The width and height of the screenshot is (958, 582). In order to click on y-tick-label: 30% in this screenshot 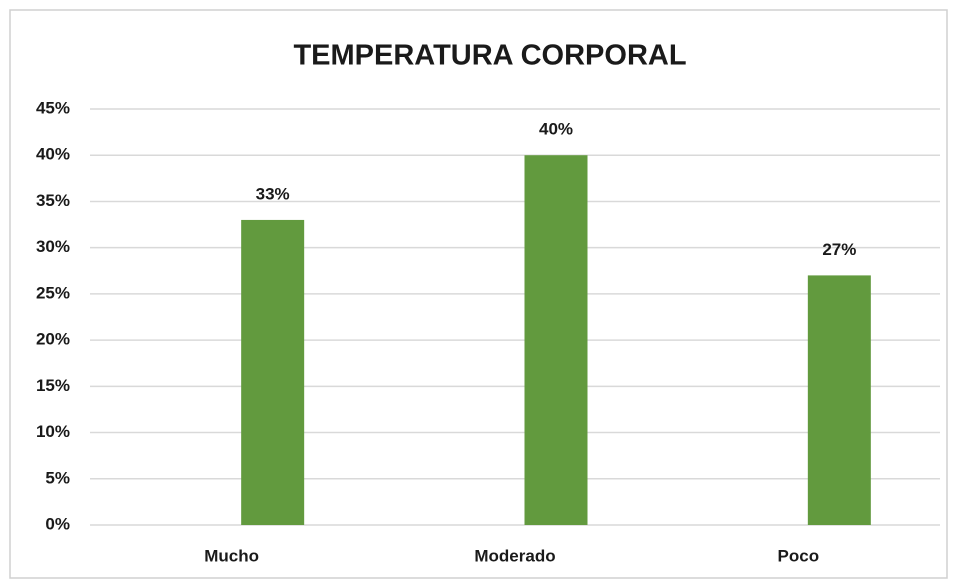, I will do `click(53, 246)`.